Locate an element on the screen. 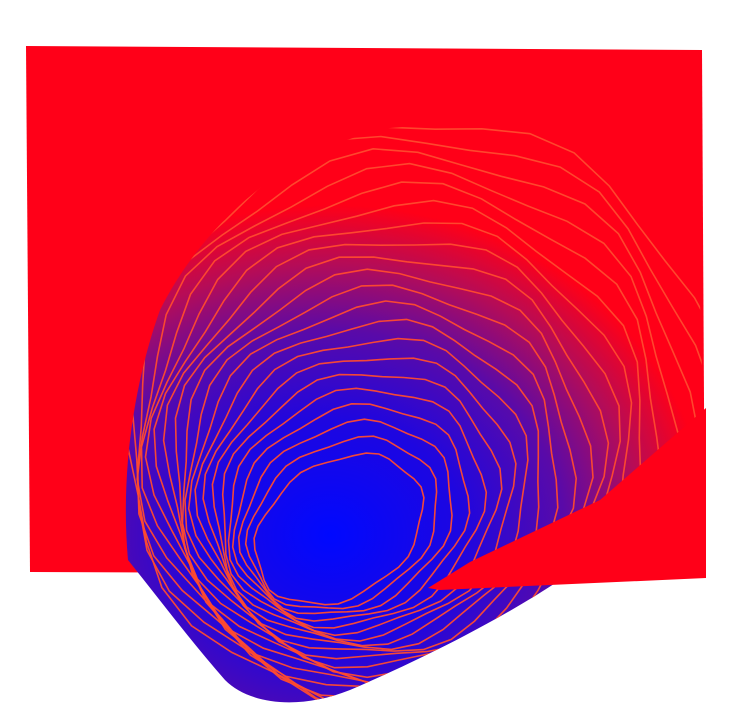  front-plateau-wedge is located at coordinates (567, 499).